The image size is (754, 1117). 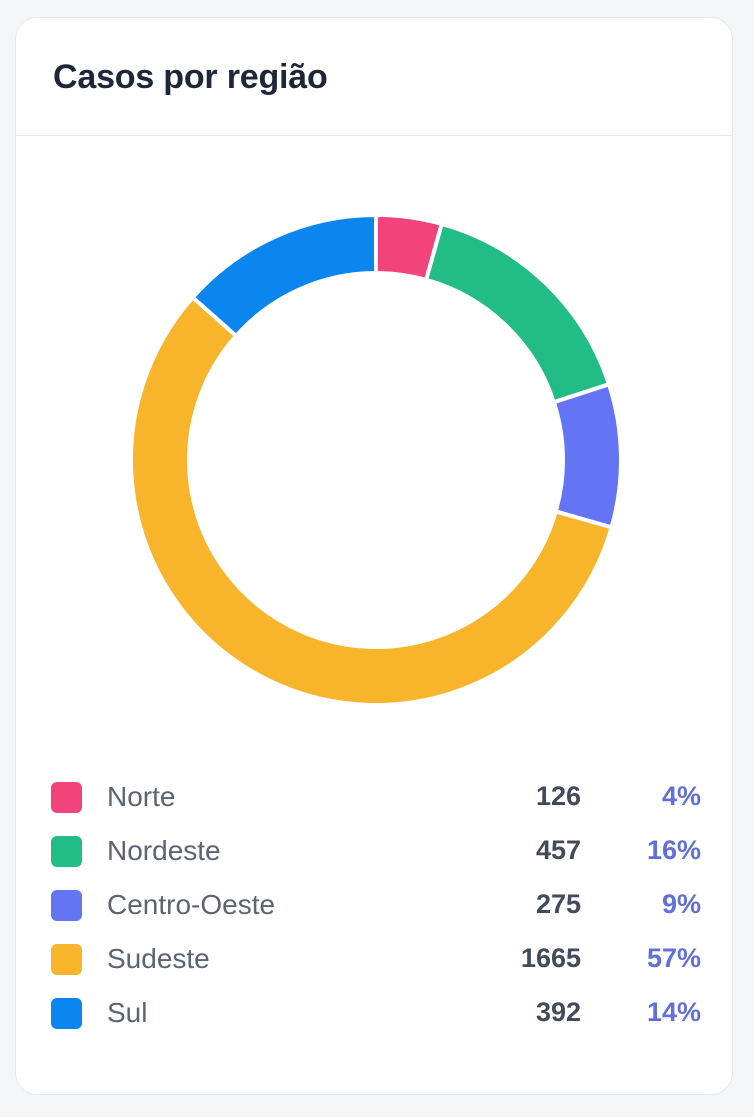 What do you see at coordinates (190, 77) in the screenshot?
I see `card-title: Casos por região` at bounding box center [190, 77].